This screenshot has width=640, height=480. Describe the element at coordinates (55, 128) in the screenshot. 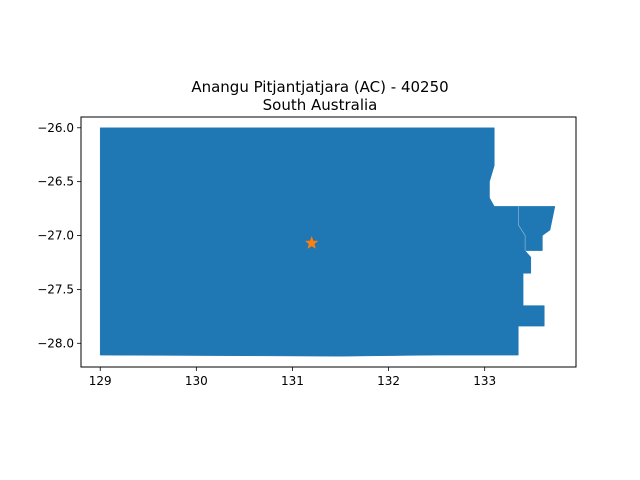

I see `y-tick-label: −26.0` at that location.